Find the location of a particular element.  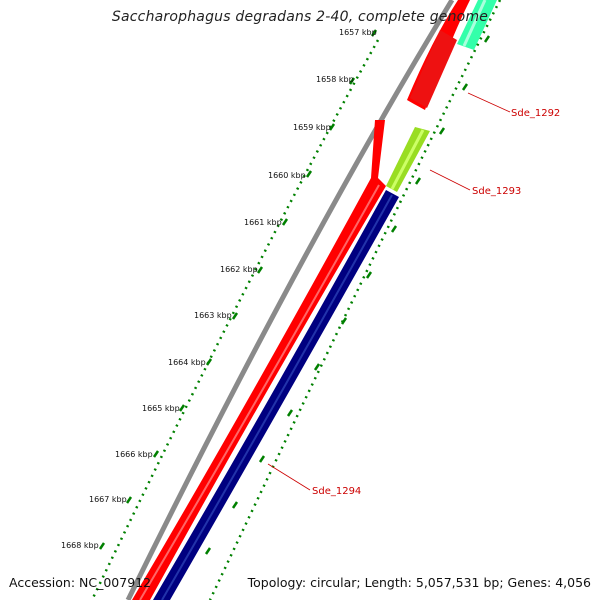

gene-label-sde-1294: Sde_1294 is located at coordinates (336, 491).